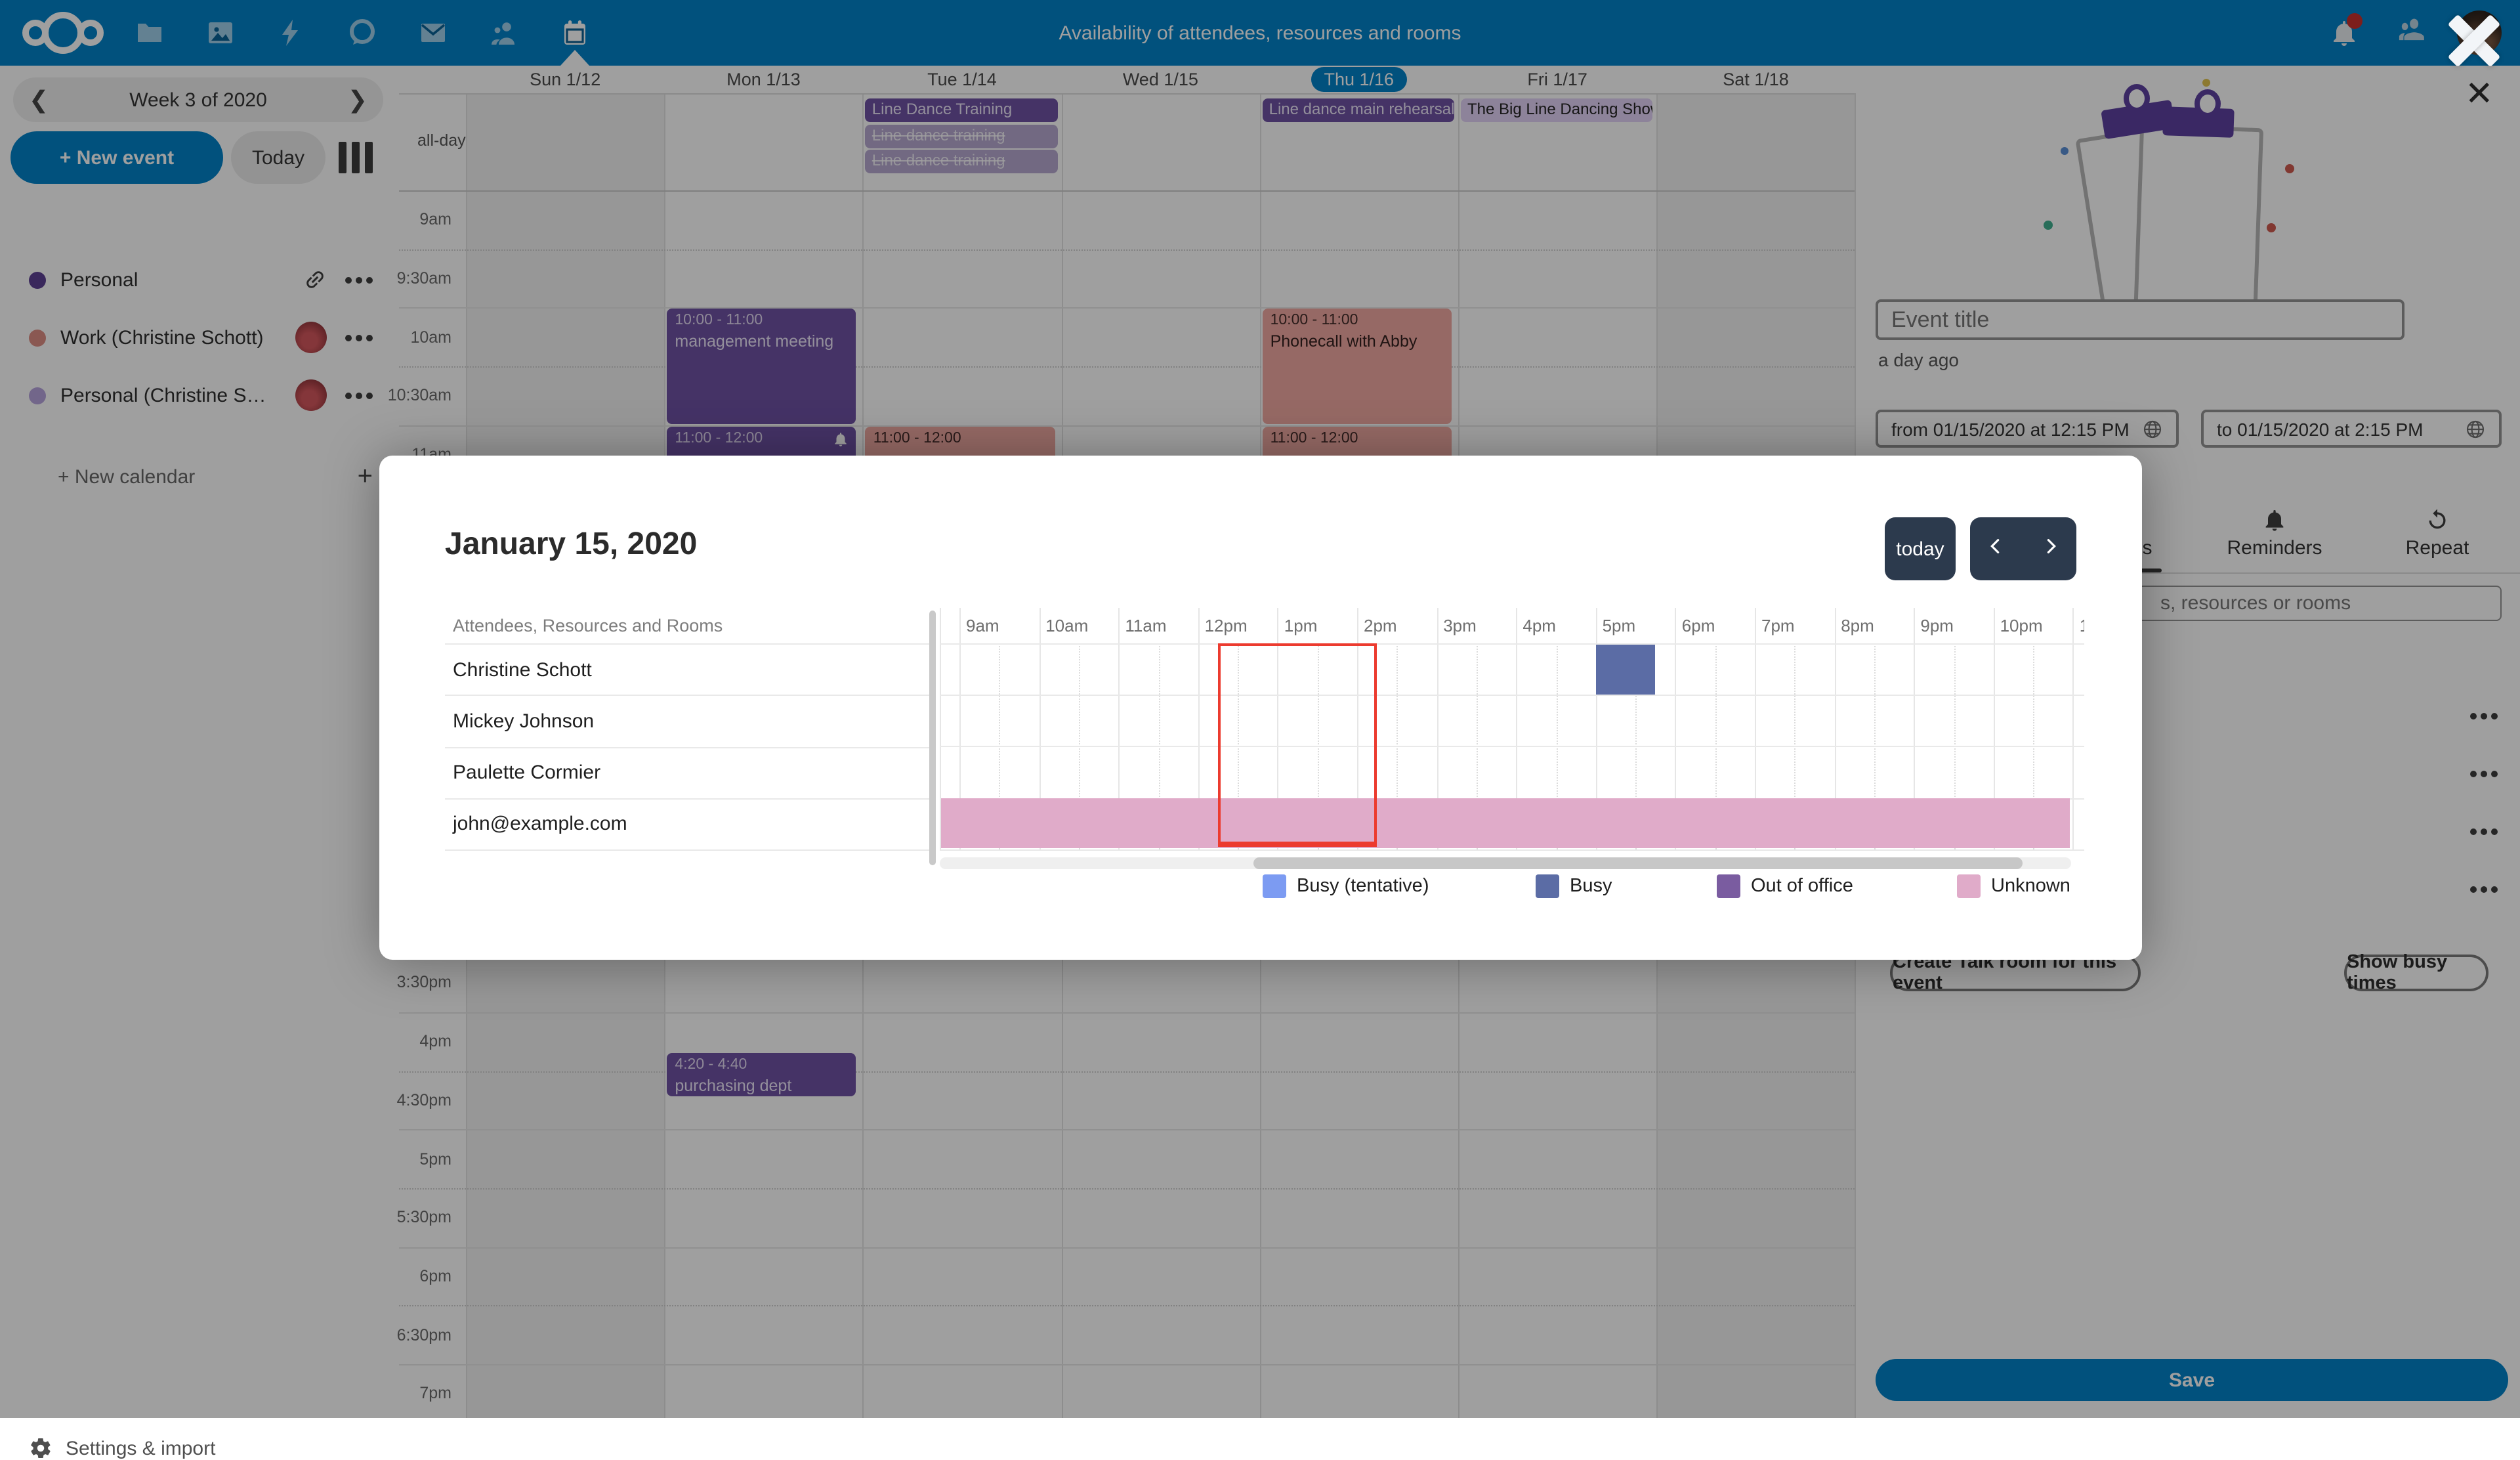 This screenshot has height=1460, width=2520. I want to click on modal-prev-day-button, so click(1996, 549).